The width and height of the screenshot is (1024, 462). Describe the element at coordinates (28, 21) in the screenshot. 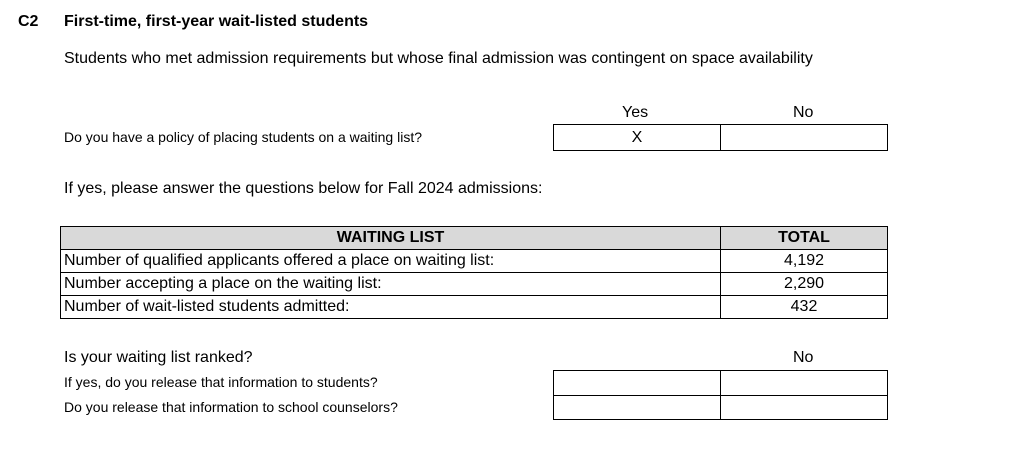

I see `section-code: C2` at that location.